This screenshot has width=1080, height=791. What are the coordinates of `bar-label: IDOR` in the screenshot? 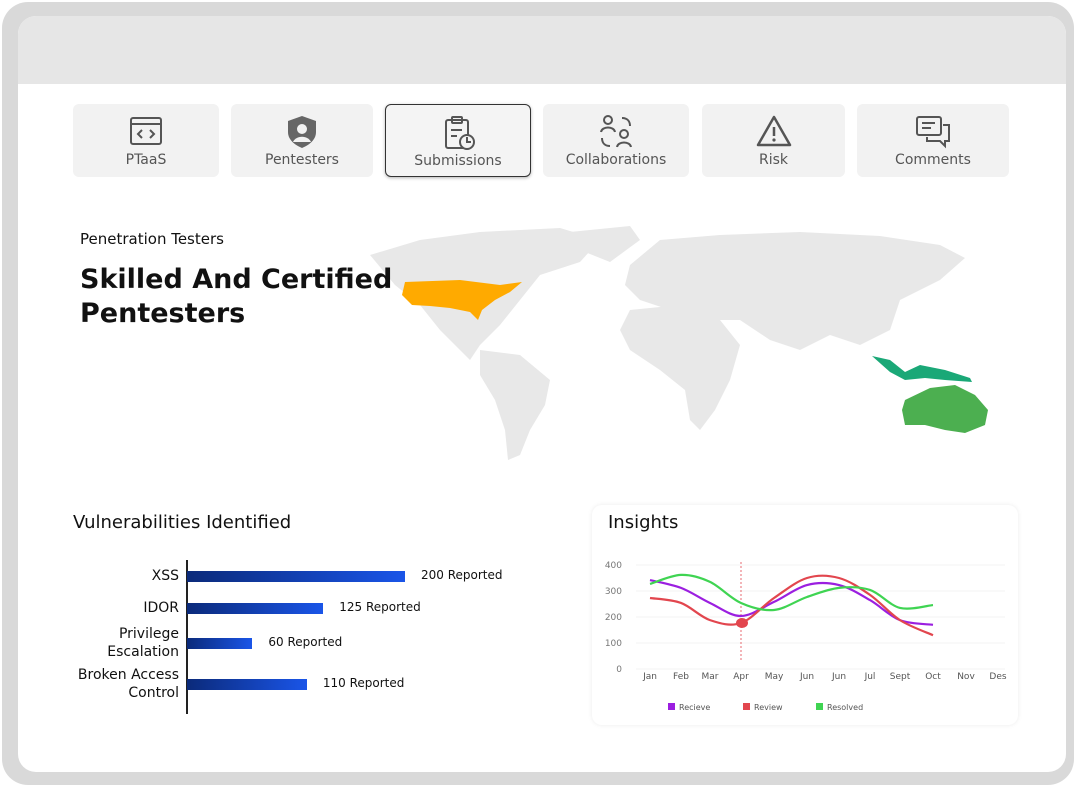 It's located at (161, 608).